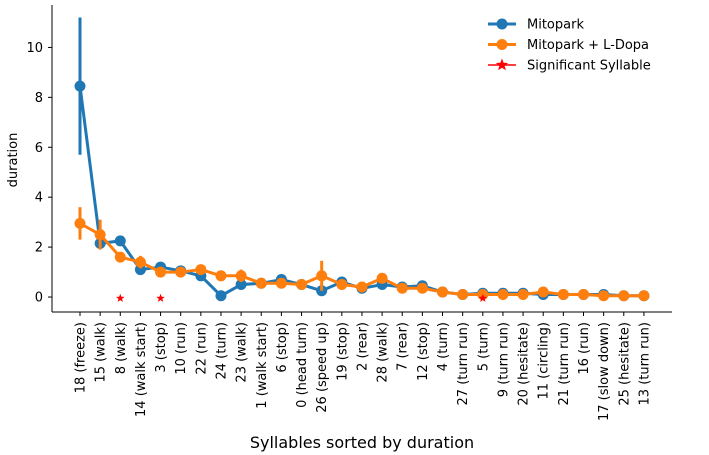  What do you see at coordinates (423, 351) in the screenshot?
I see `x-tick-label: 12 (stop)` at bounding box center [423, 351].